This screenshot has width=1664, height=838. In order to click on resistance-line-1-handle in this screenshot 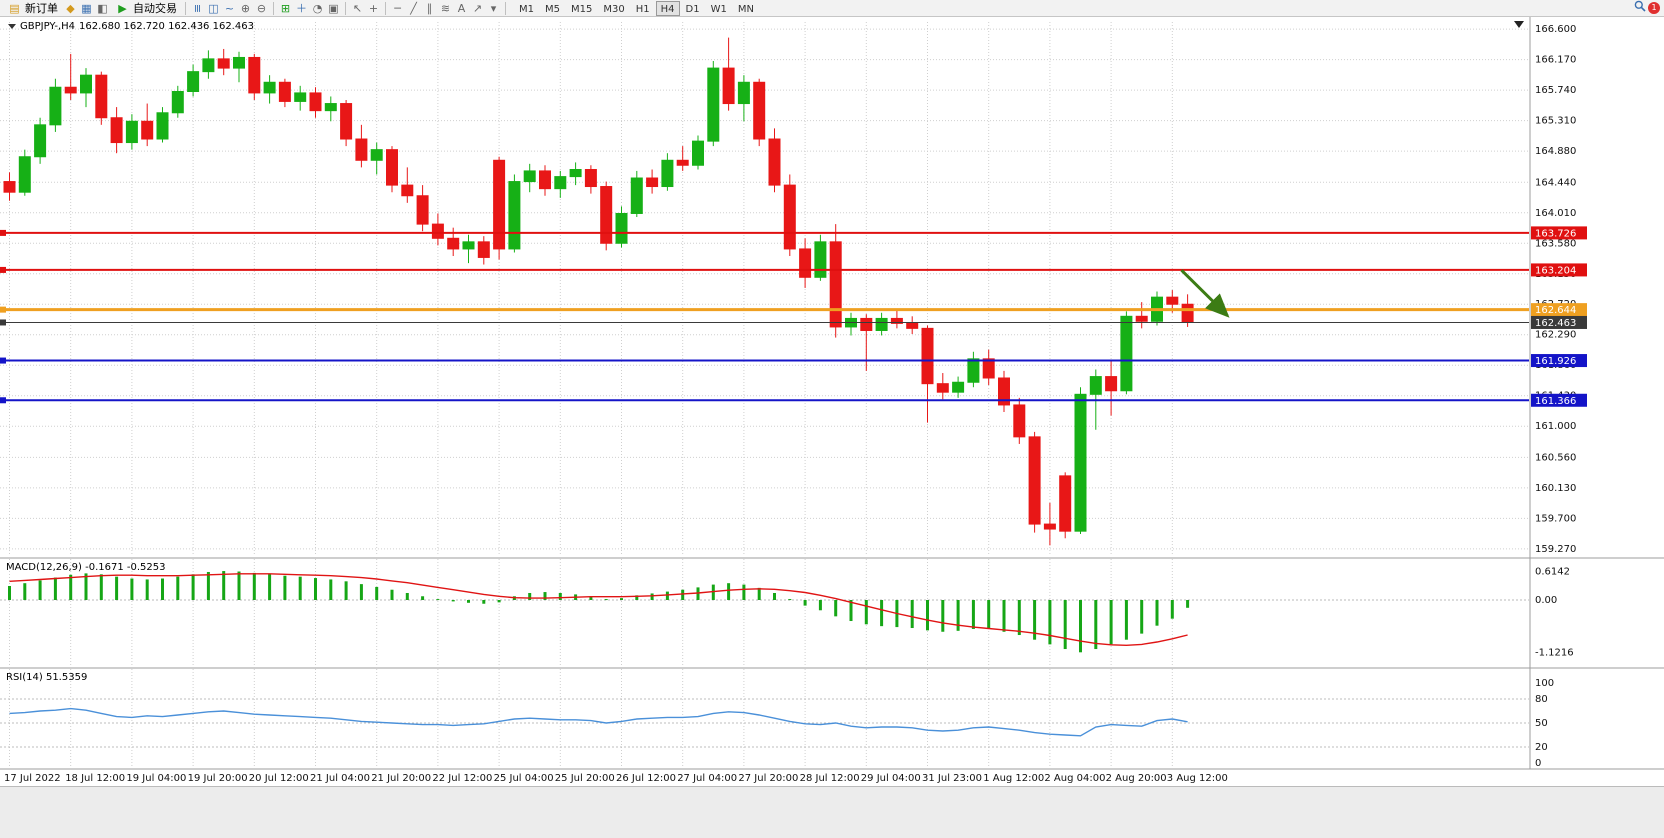, I will do `click(3, 232)`.